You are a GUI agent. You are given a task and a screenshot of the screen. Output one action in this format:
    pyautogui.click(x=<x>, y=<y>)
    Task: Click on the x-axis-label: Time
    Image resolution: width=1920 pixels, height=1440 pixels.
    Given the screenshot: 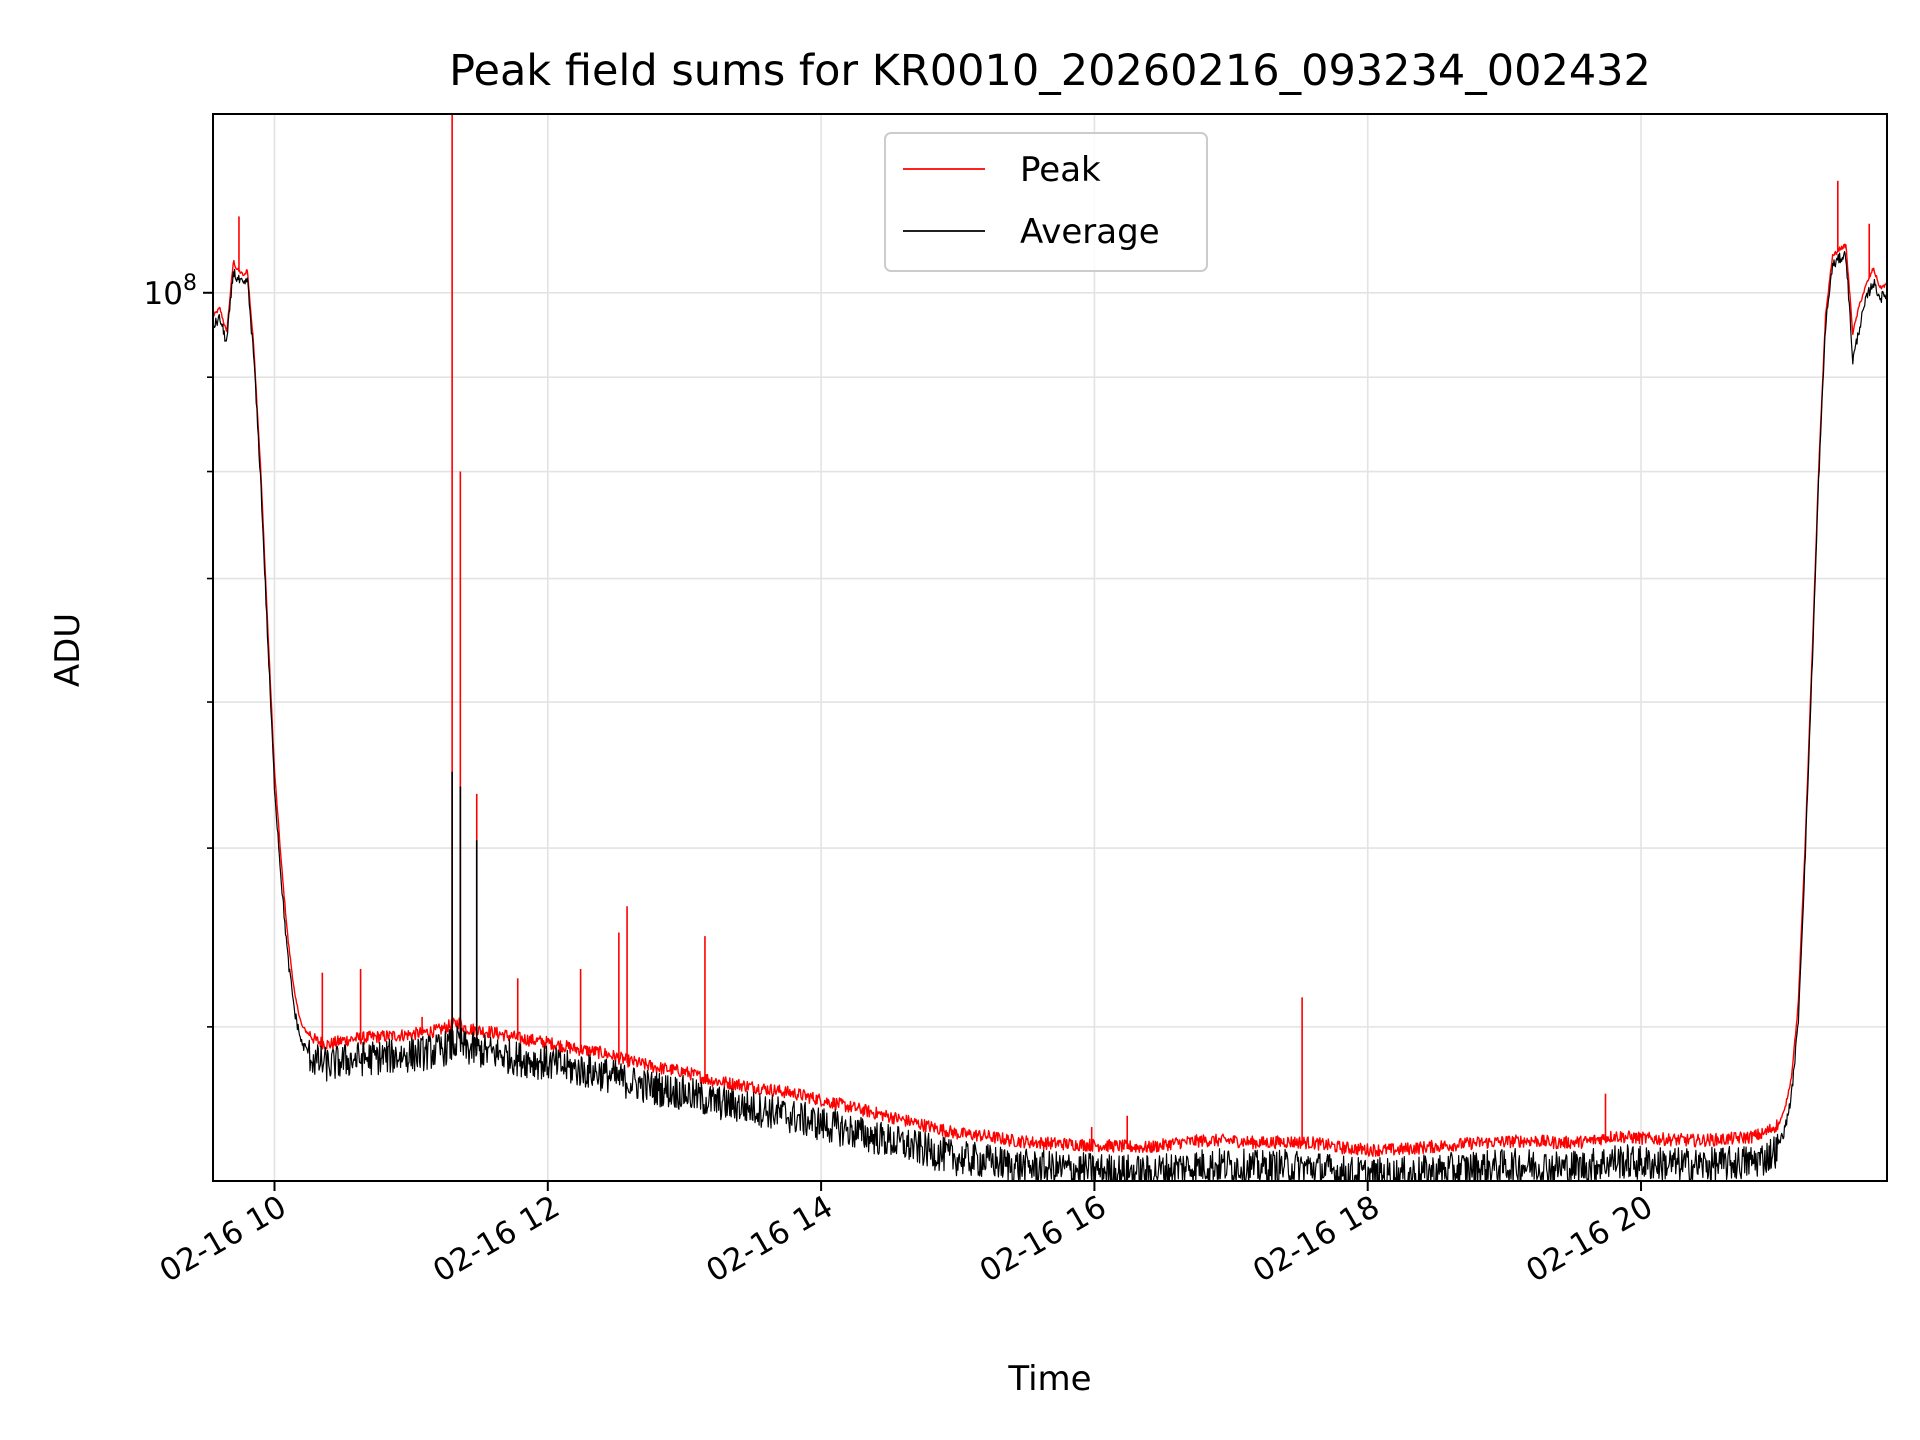 What is the action you would take?
    pyautogui.click(x=1049, y=1379)
    